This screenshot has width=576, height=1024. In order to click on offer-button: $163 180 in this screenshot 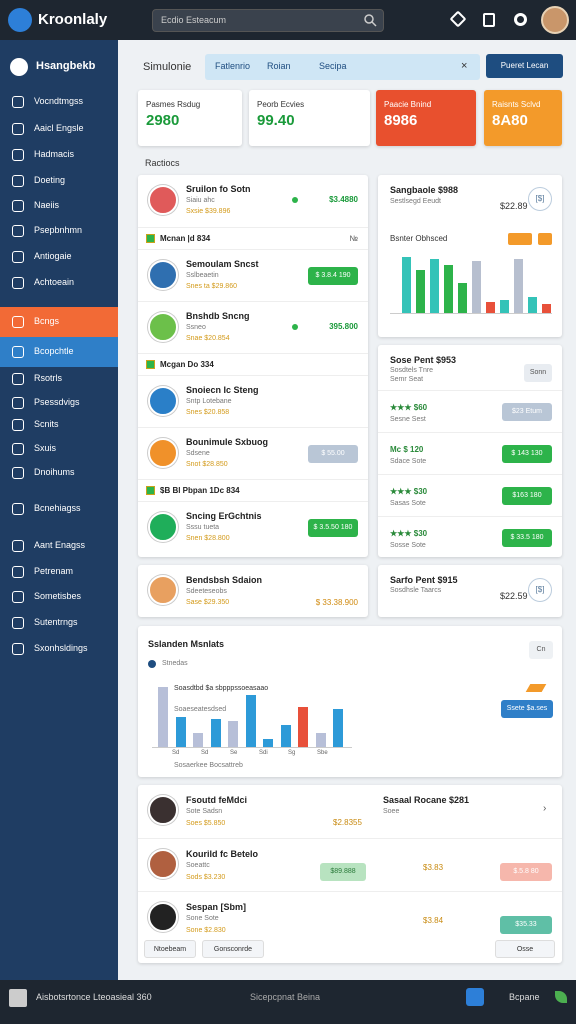, I will do `click(527, 496)`.